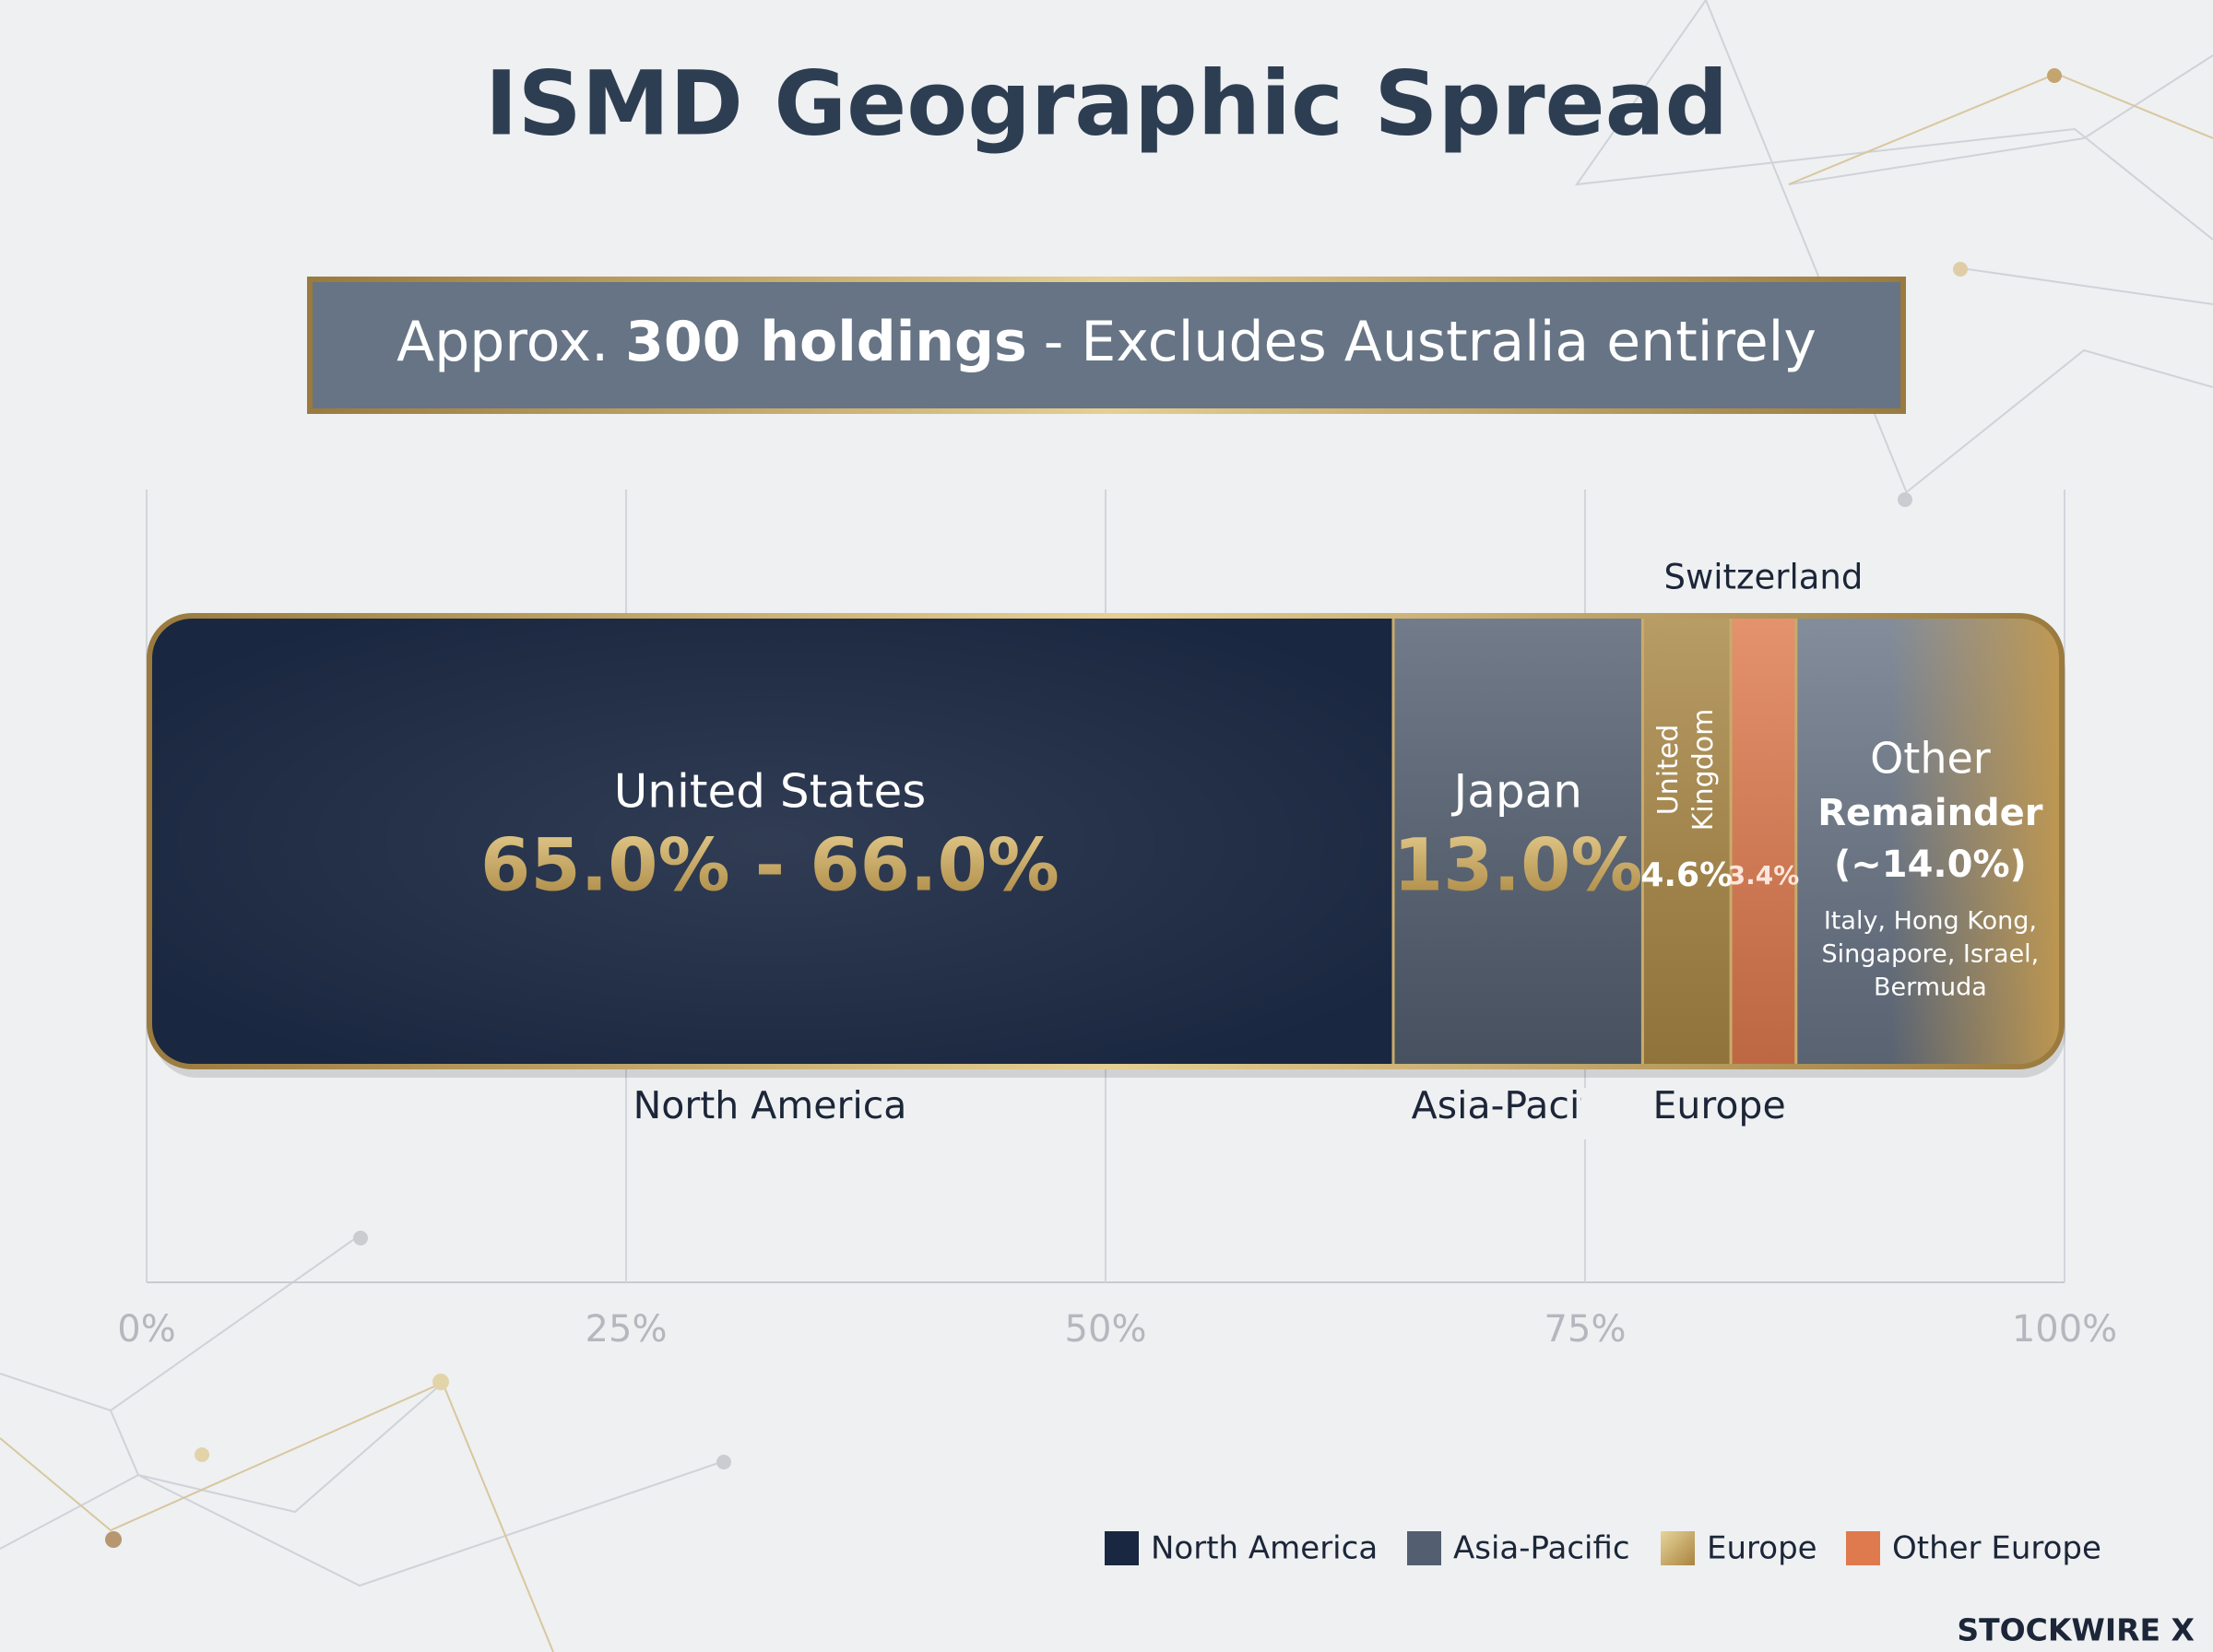 This screenshot has width=2213, height=1652. Describe the element at coordinates (1996, 1548) in the screenshot. I see `legend-label: Other Europe` at that location.